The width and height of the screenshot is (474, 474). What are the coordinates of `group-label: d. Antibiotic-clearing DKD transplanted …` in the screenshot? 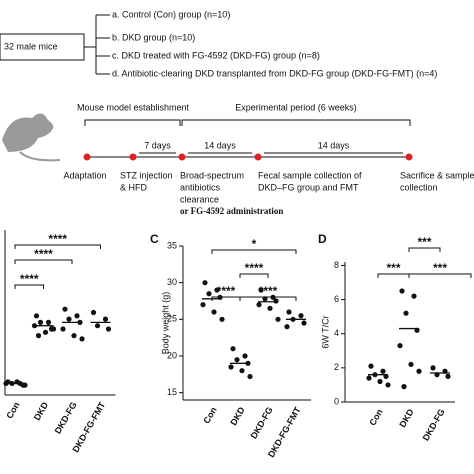 It's located at (274, 73).